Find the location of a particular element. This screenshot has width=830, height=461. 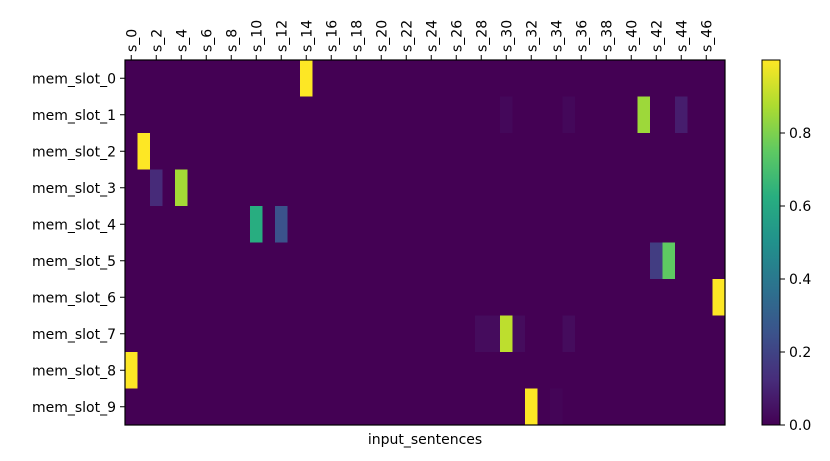

column-label: s_42 is located at coordinates (657, 36).